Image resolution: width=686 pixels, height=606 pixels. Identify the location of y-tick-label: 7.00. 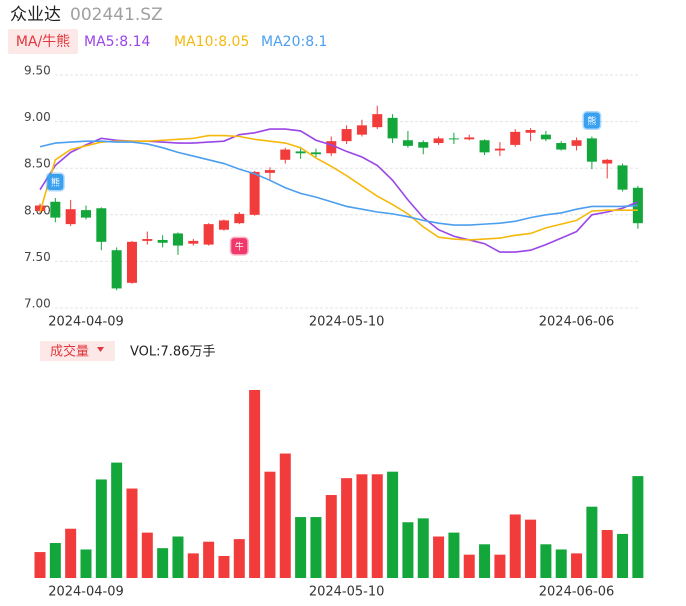
(37, 304).